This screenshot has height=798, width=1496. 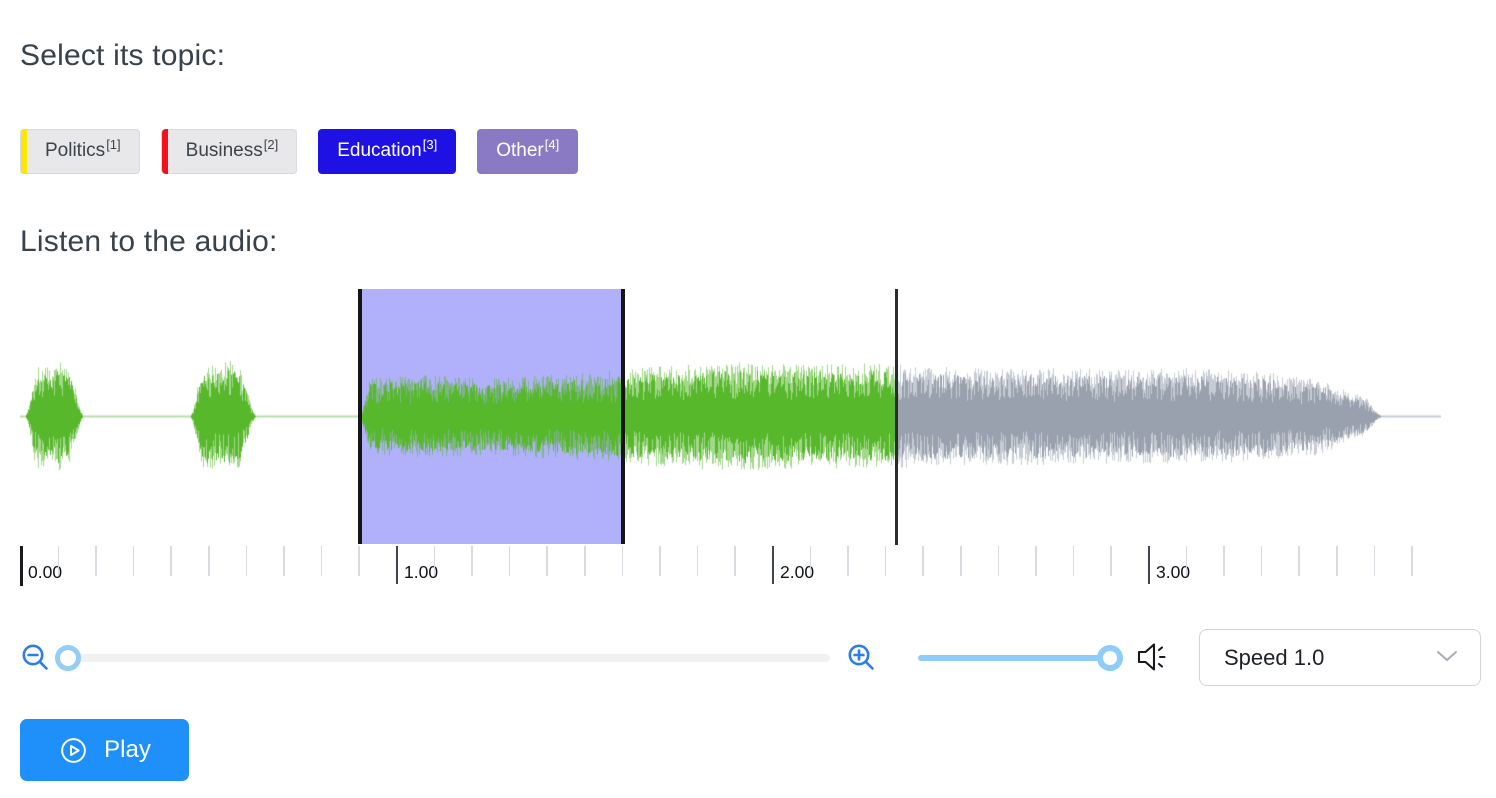 What do you see at coordinates (861, 659) in the screenshot?
I see `zoom-in-icon` at bounding box center [861, 659].